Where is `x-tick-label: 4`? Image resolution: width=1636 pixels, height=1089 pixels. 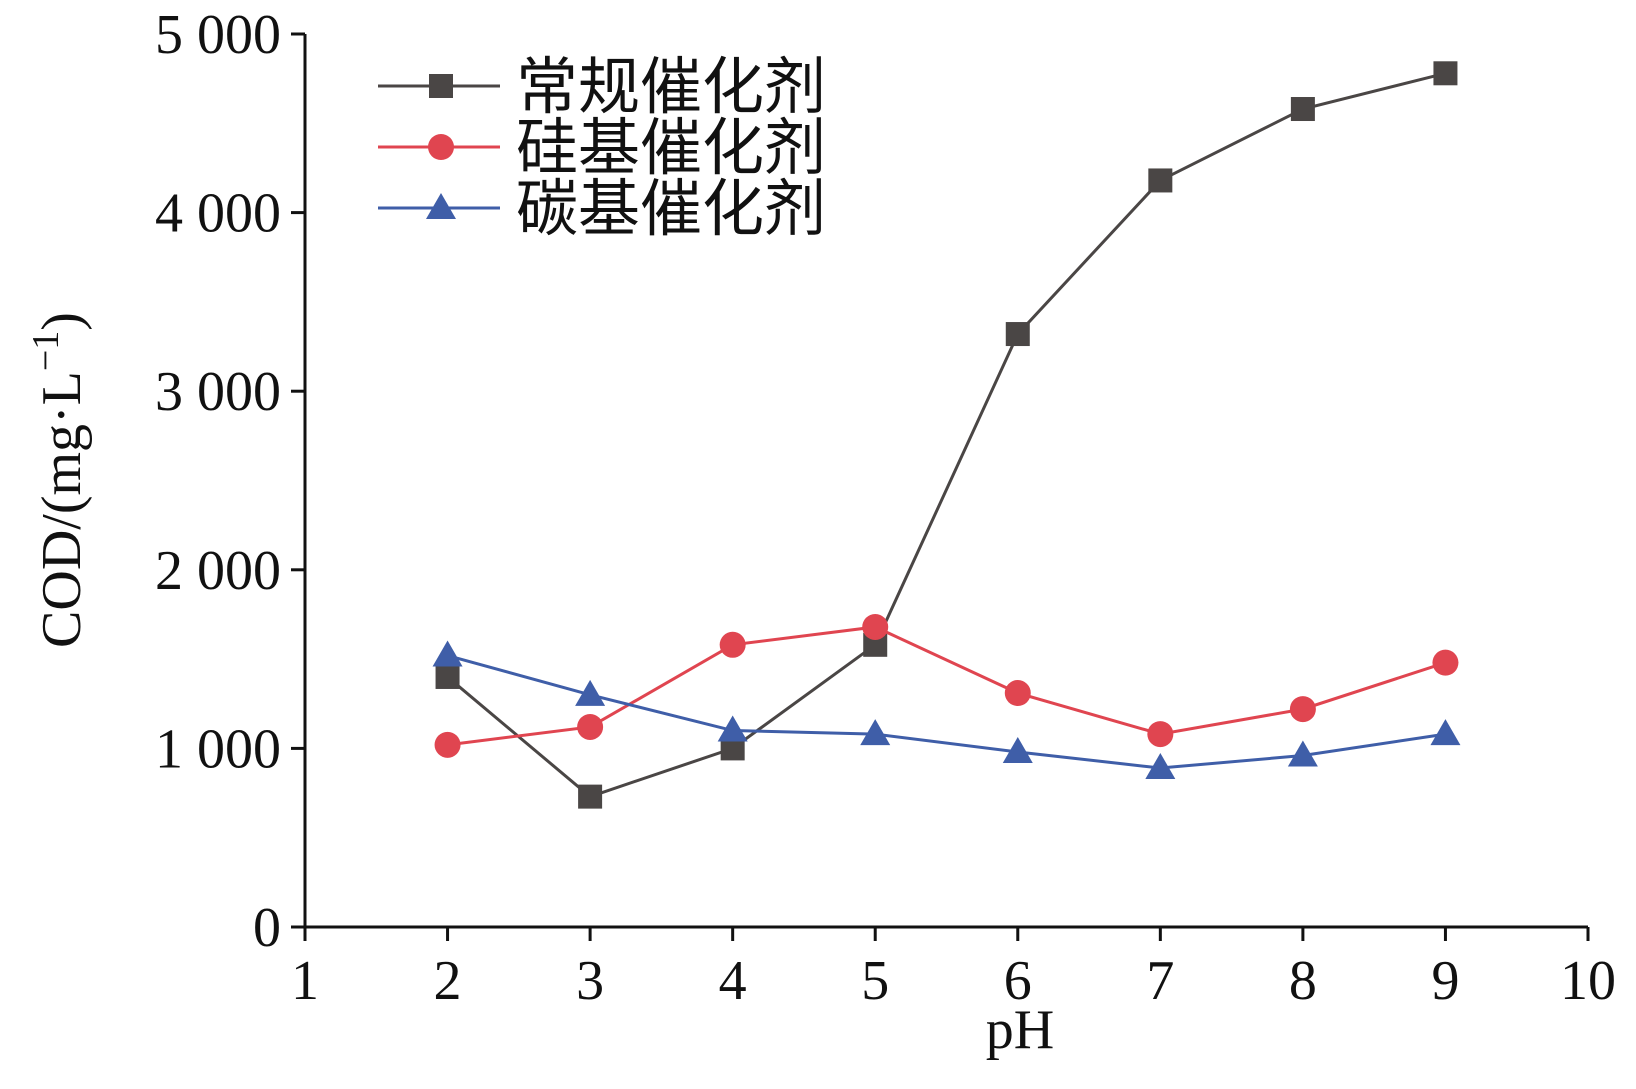 x-tick-label: 4 is located at coordinates (733, 981).